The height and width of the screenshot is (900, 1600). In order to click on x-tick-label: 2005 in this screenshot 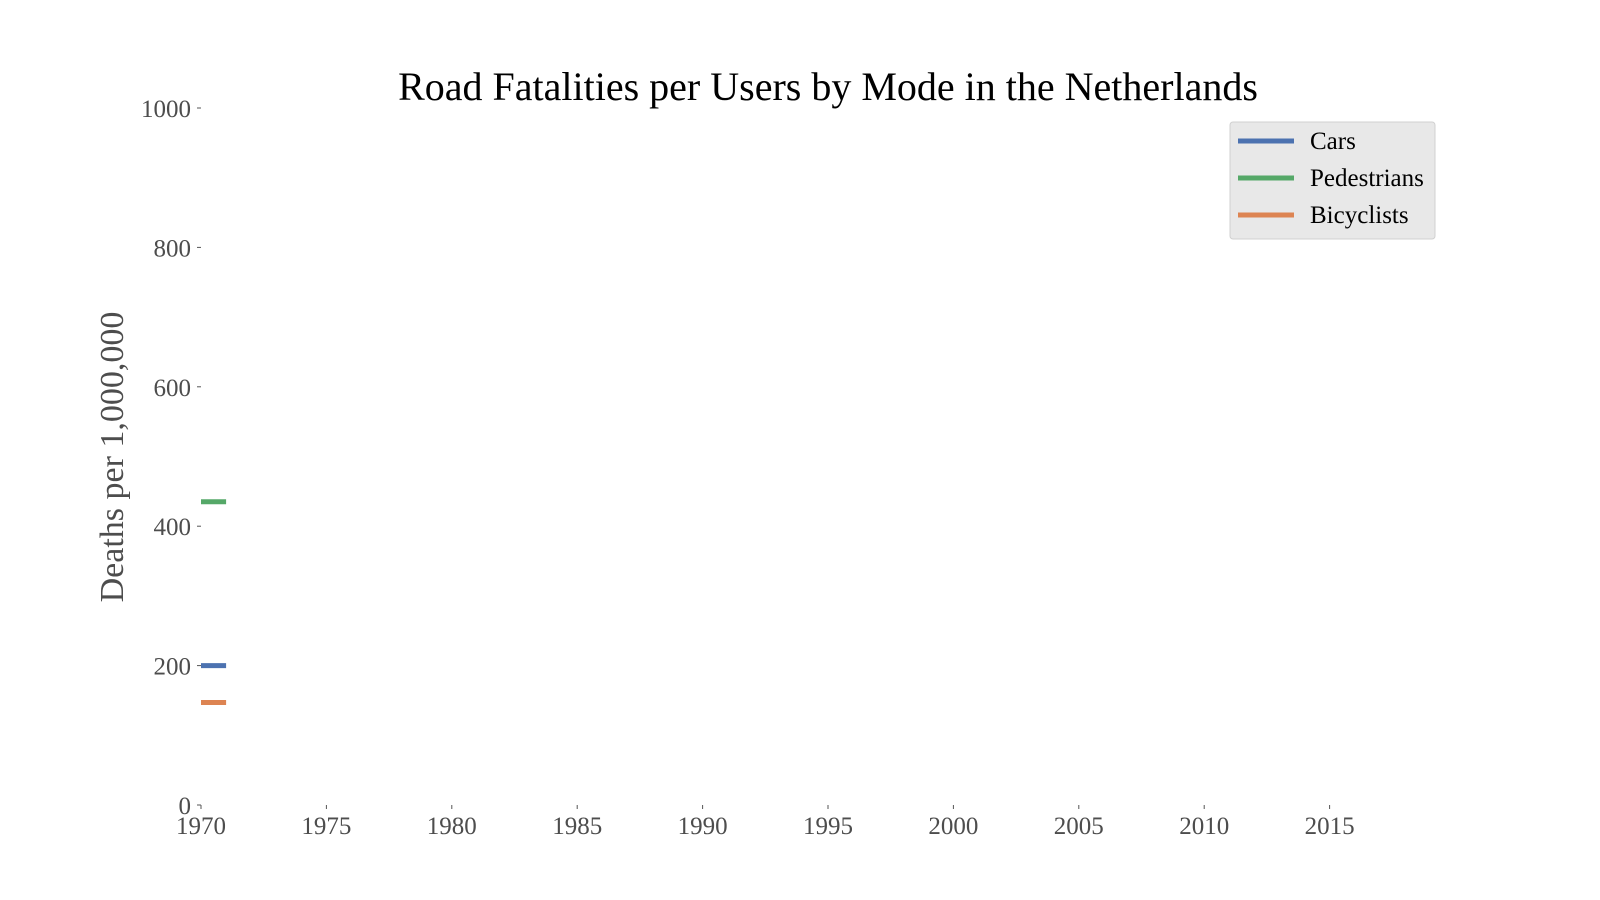, I will do `click(1079, 826)`.